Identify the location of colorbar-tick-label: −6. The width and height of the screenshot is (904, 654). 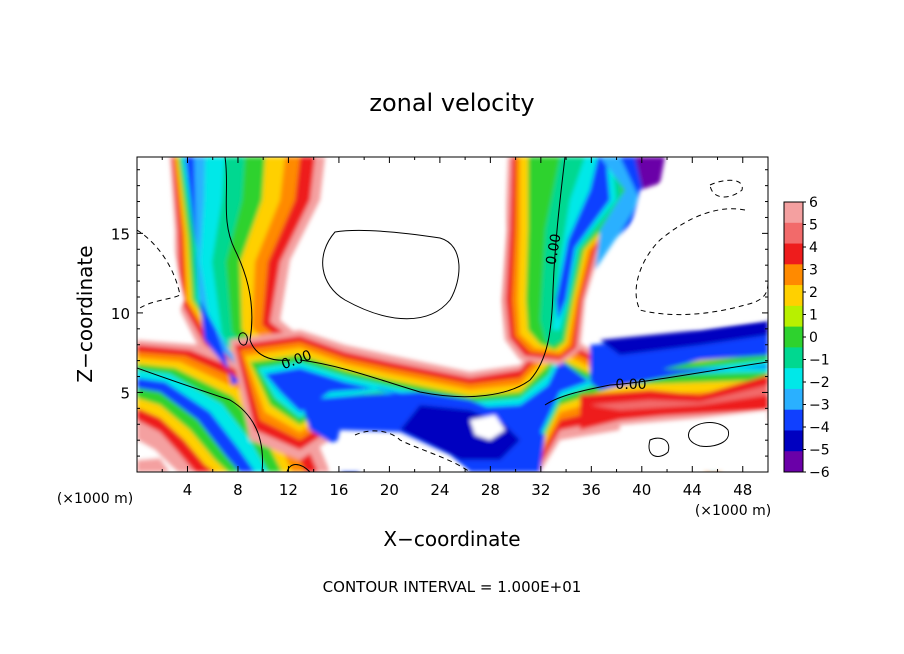
(819, 473).